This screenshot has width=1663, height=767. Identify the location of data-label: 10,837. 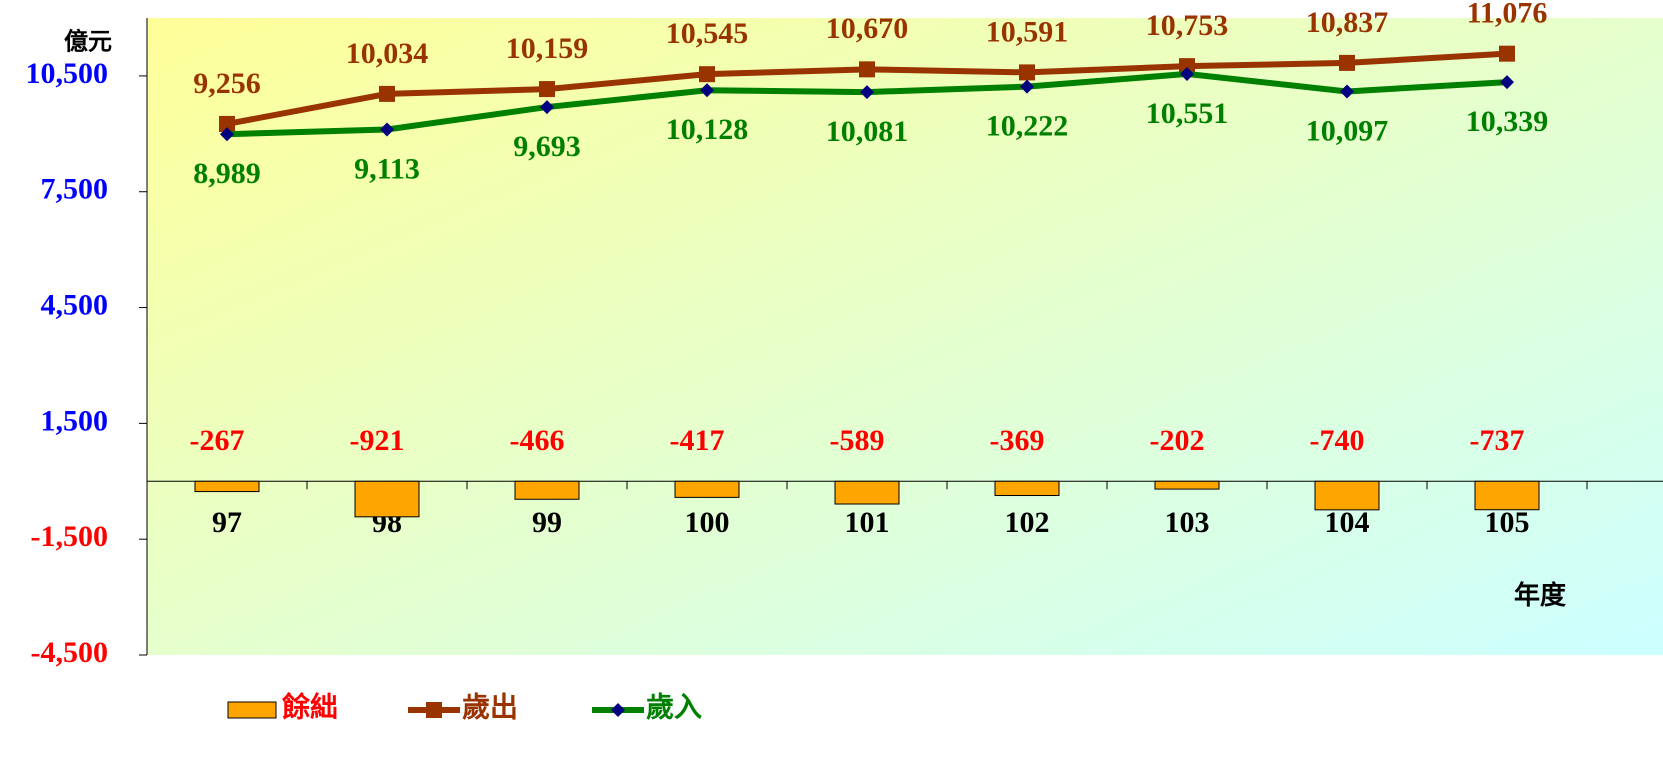
(1347, 22).